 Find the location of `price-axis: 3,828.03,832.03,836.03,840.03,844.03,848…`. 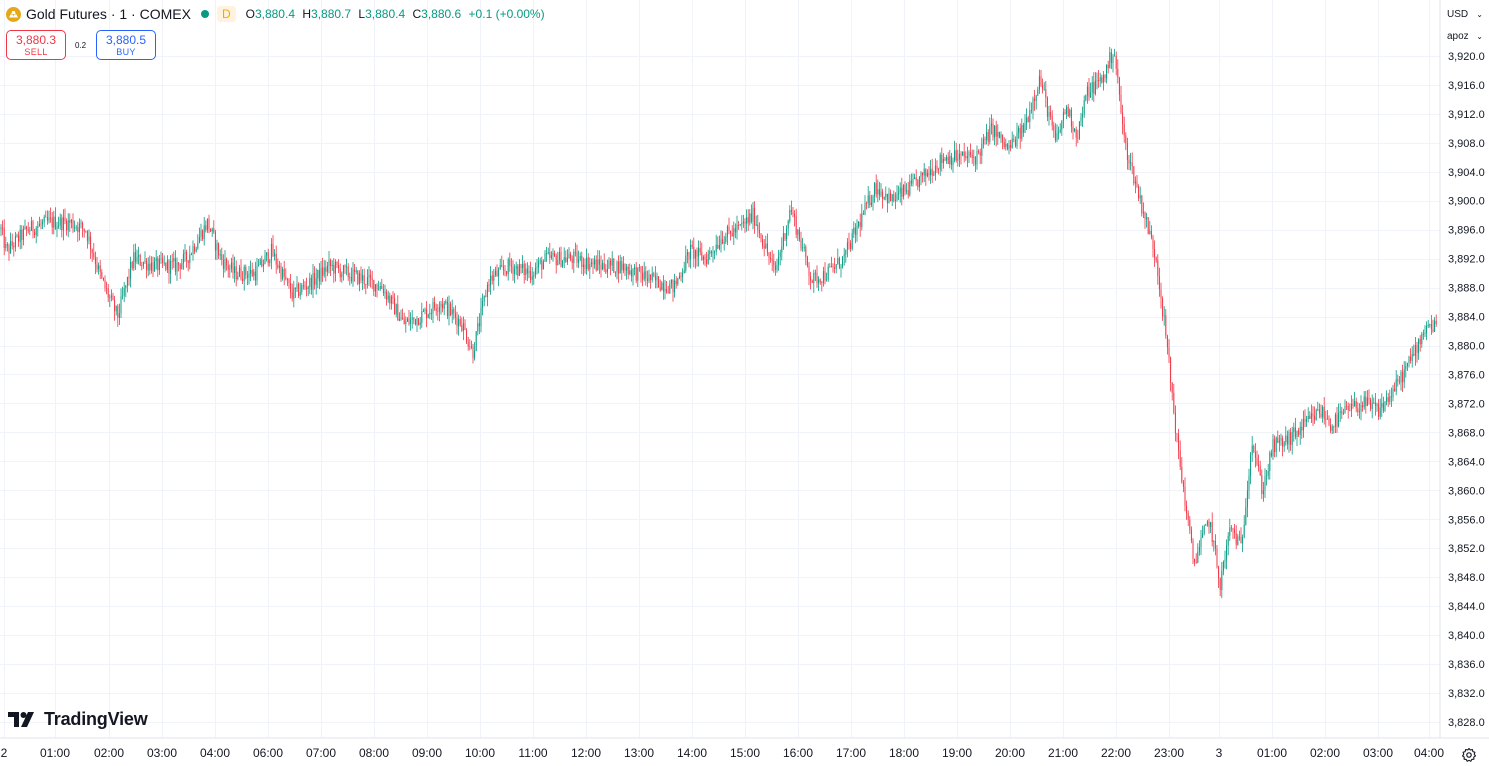

price-axis: 3,828.03,832.03,836.03,840.03,844.03,848… is located at coordinates (1466, 390).